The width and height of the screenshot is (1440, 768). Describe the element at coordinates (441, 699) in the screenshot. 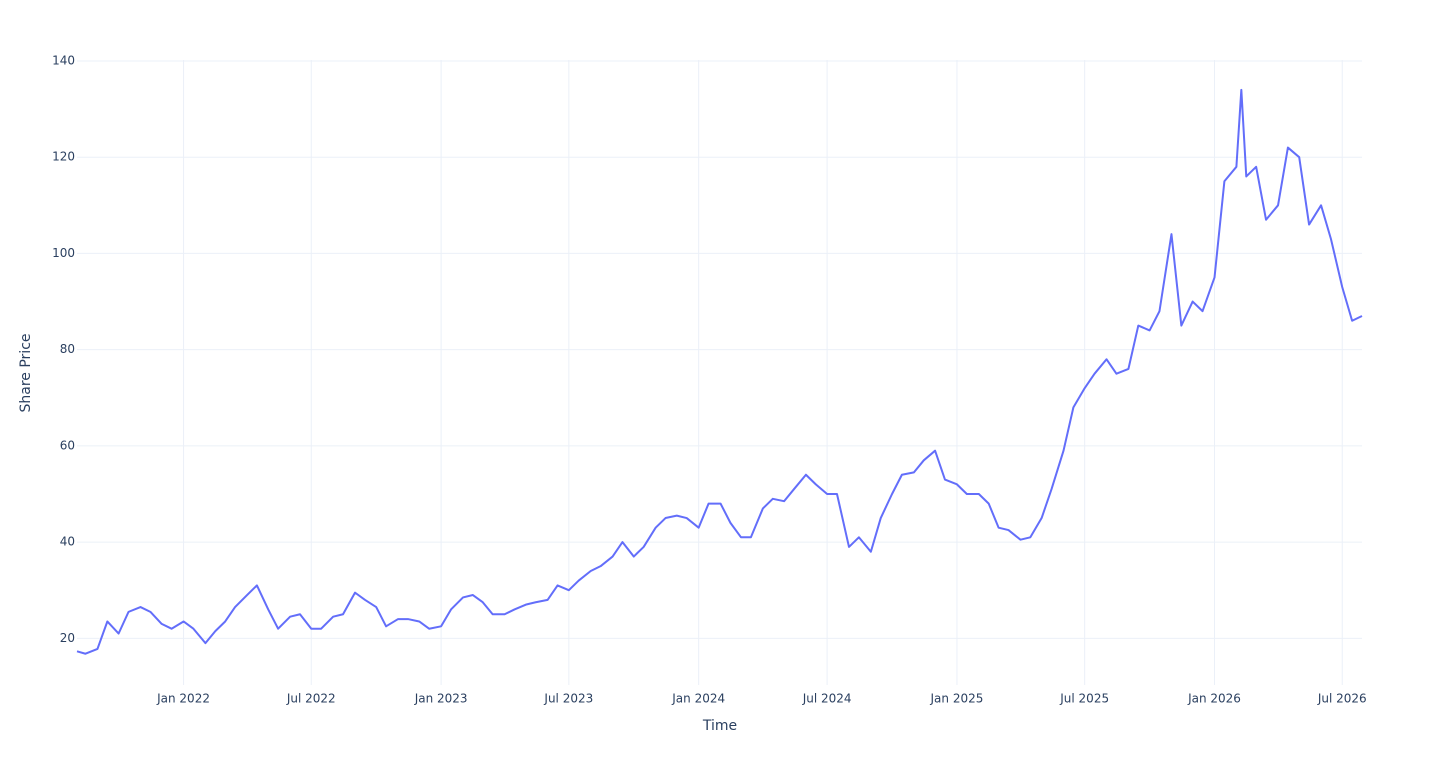

I see `x-tick-label: Jan 2023` at that location.